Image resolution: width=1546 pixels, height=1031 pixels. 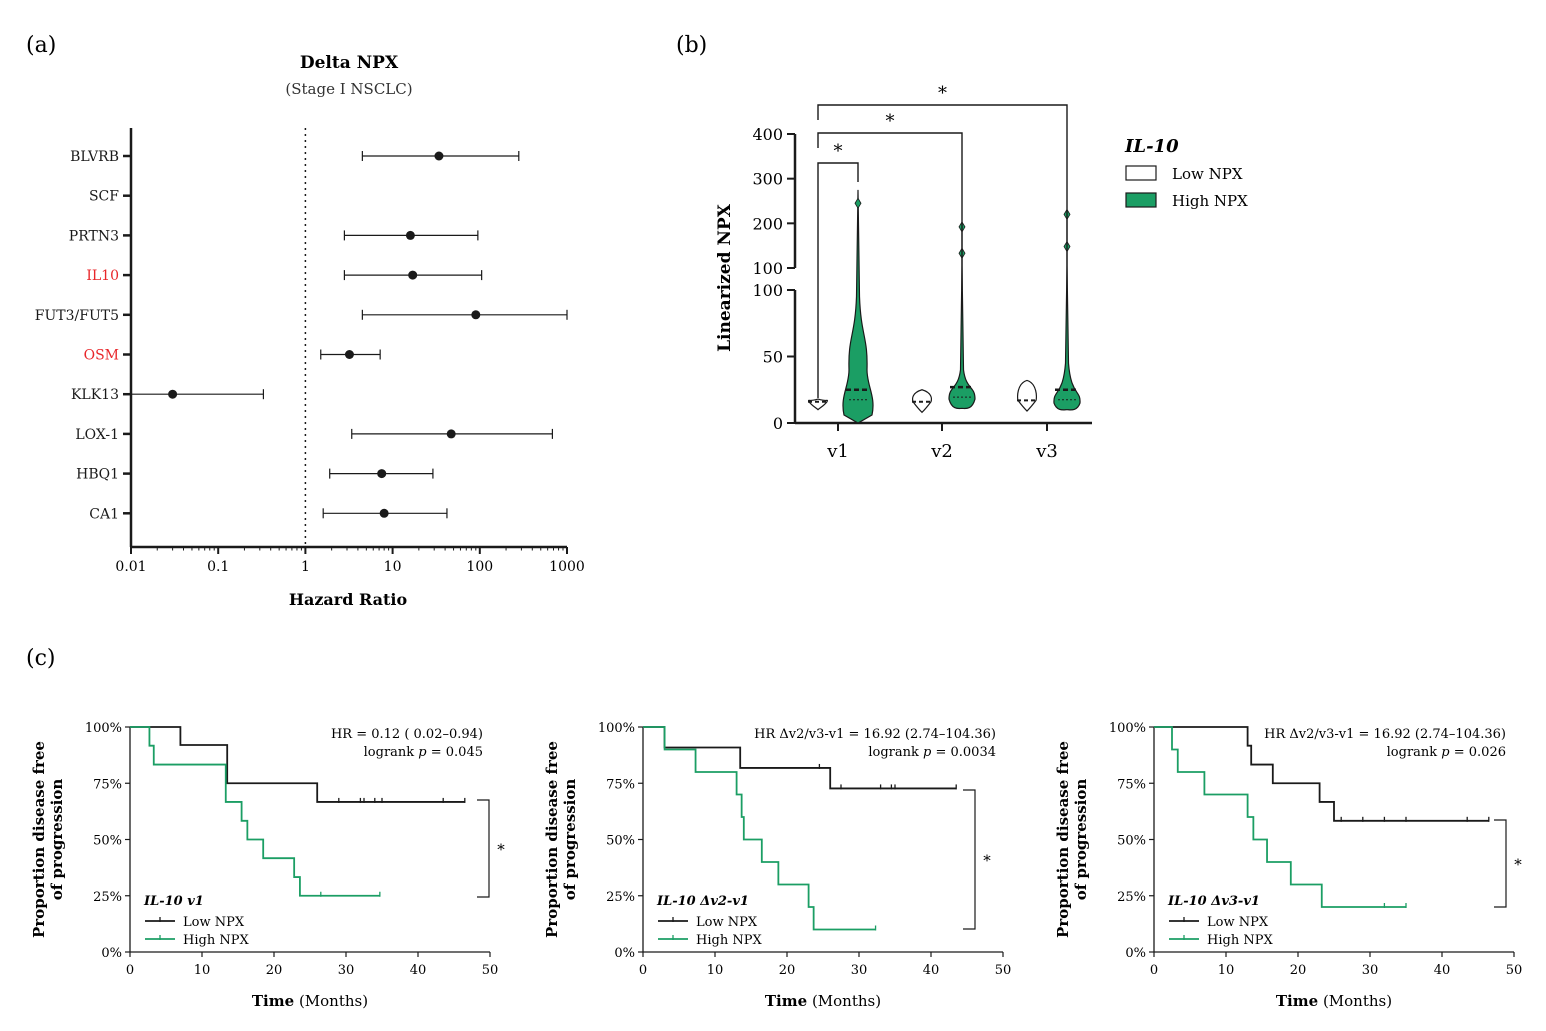 I want to click on violin-y-tick-label: 300, so click(x=767, y=179).